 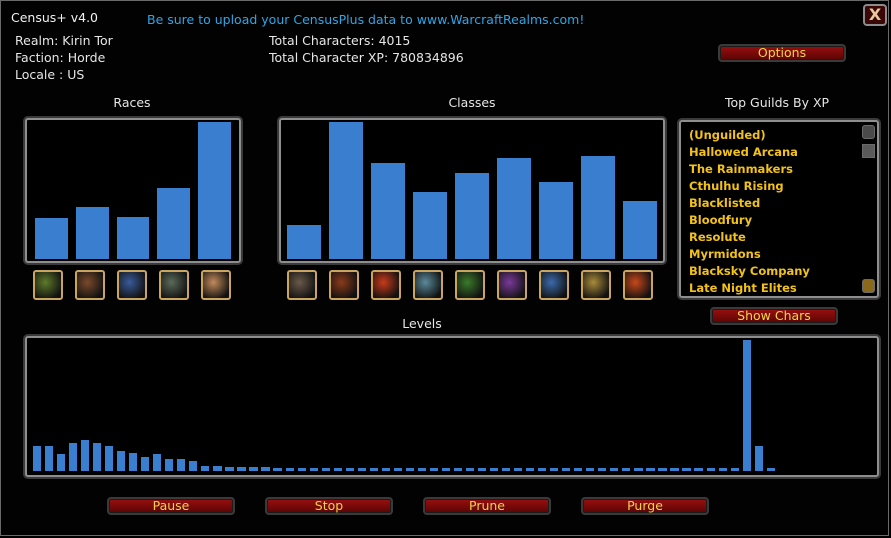 What do you see at coordinates (302, 285) in the screenshot?
I see `warrior-class-icon` at bounding box center [302, 285].